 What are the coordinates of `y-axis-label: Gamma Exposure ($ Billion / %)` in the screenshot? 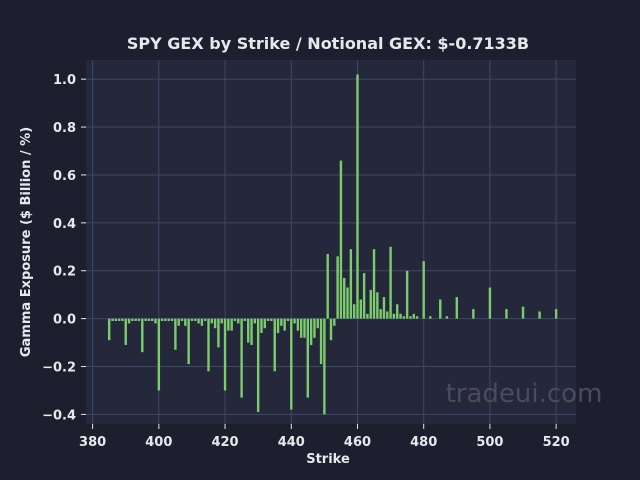 It's located at (26, 242).